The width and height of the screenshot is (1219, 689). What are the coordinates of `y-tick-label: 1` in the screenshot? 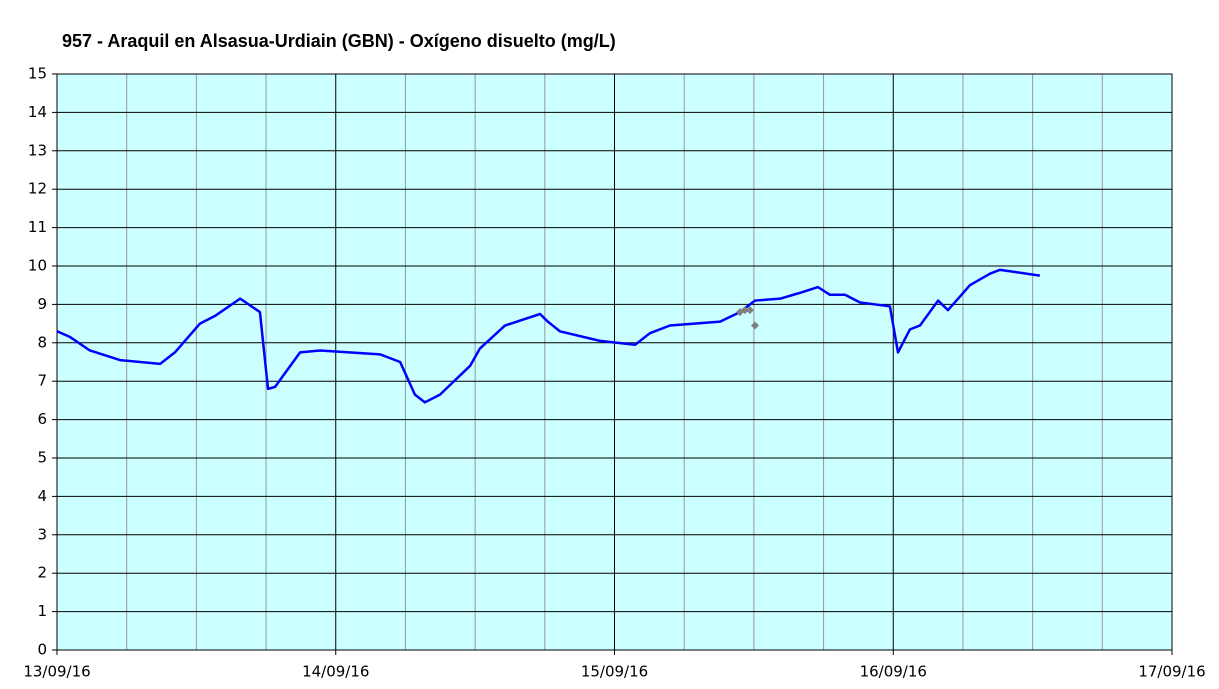 It's located at (42, 611).